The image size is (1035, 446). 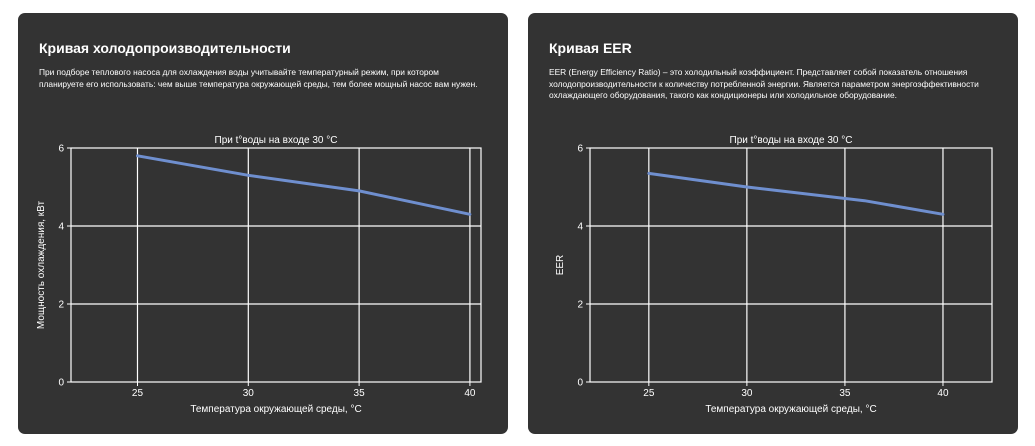 What do you see at coordinates (590, 48) in the screenshot?
I see `card-title: Кривая EER` at bounding box center [590, 48].